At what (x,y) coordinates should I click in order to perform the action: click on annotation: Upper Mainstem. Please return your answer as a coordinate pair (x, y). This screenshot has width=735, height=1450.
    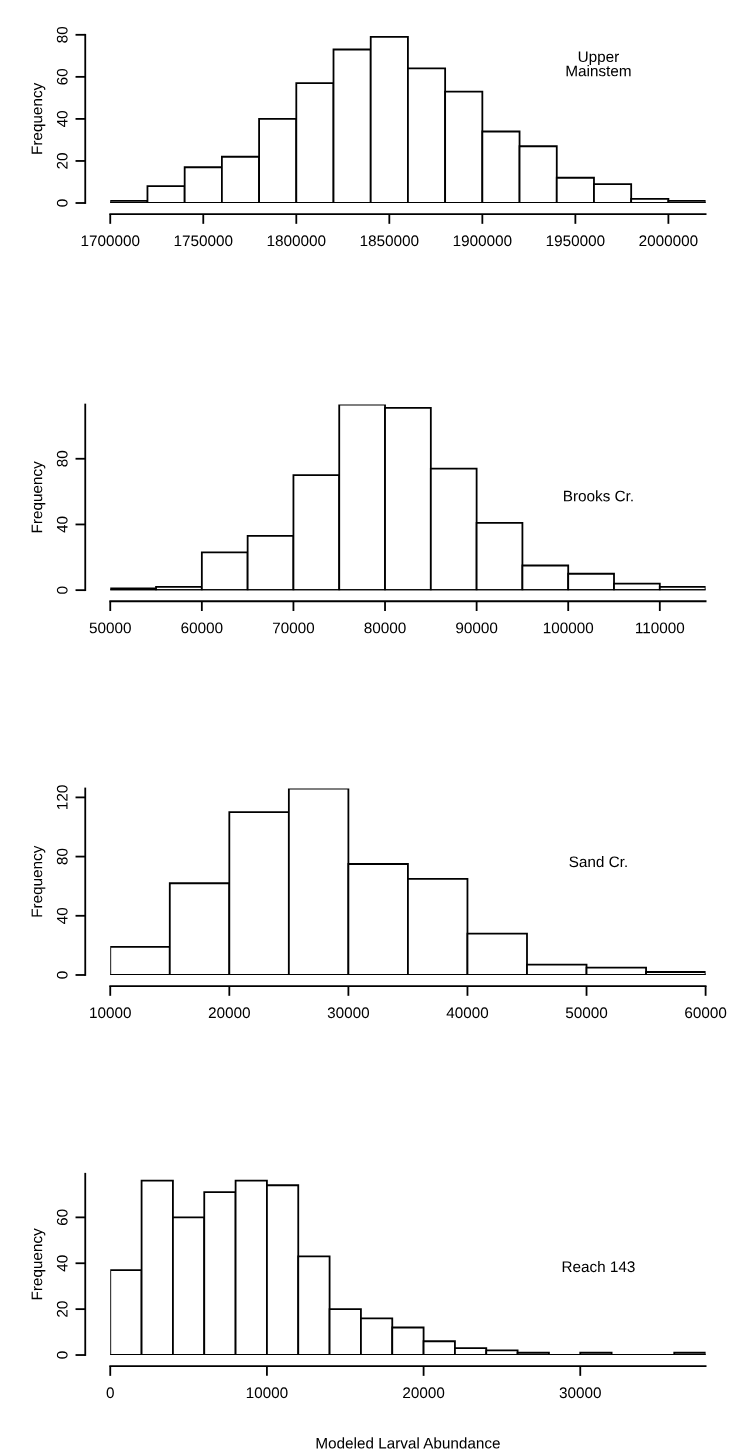
    Looking at the image, I should click on (598, 64).